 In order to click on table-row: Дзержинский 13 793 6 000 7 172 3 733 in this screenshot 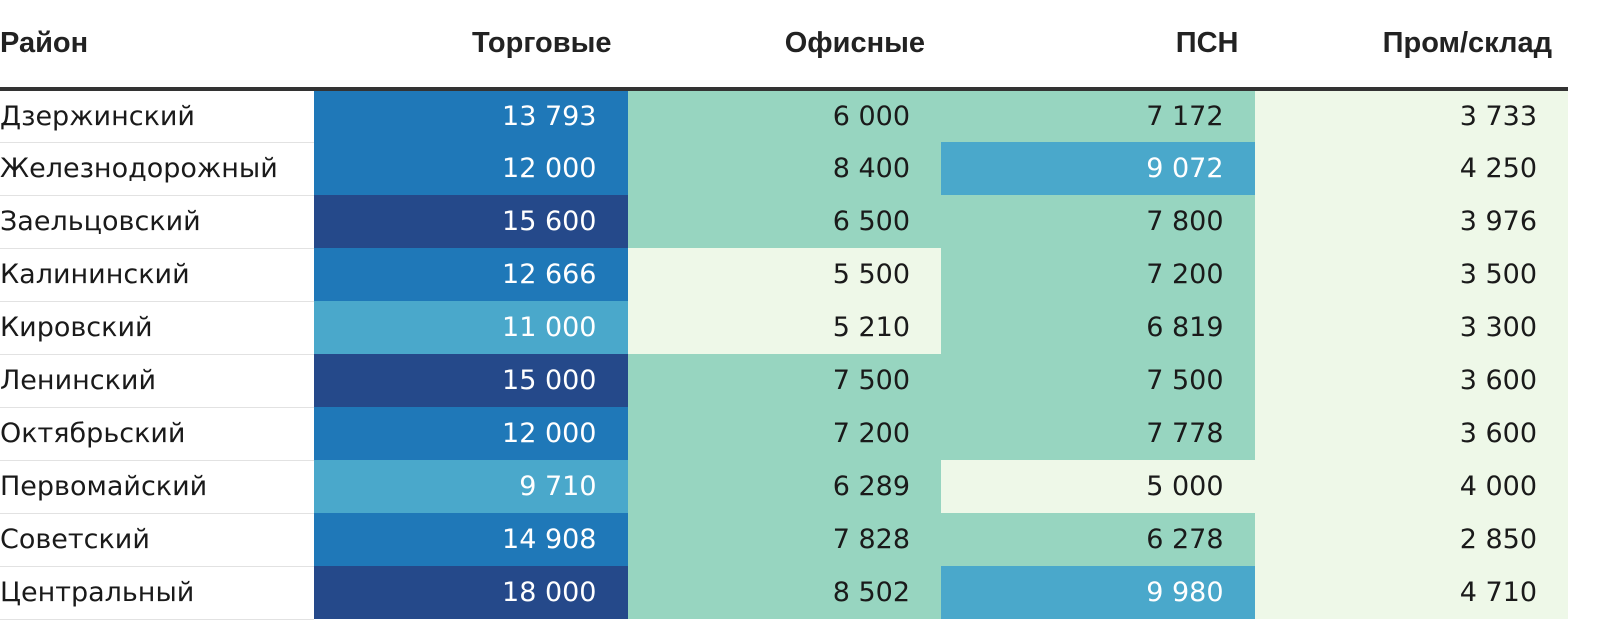, I will do `click(784, 116)`.